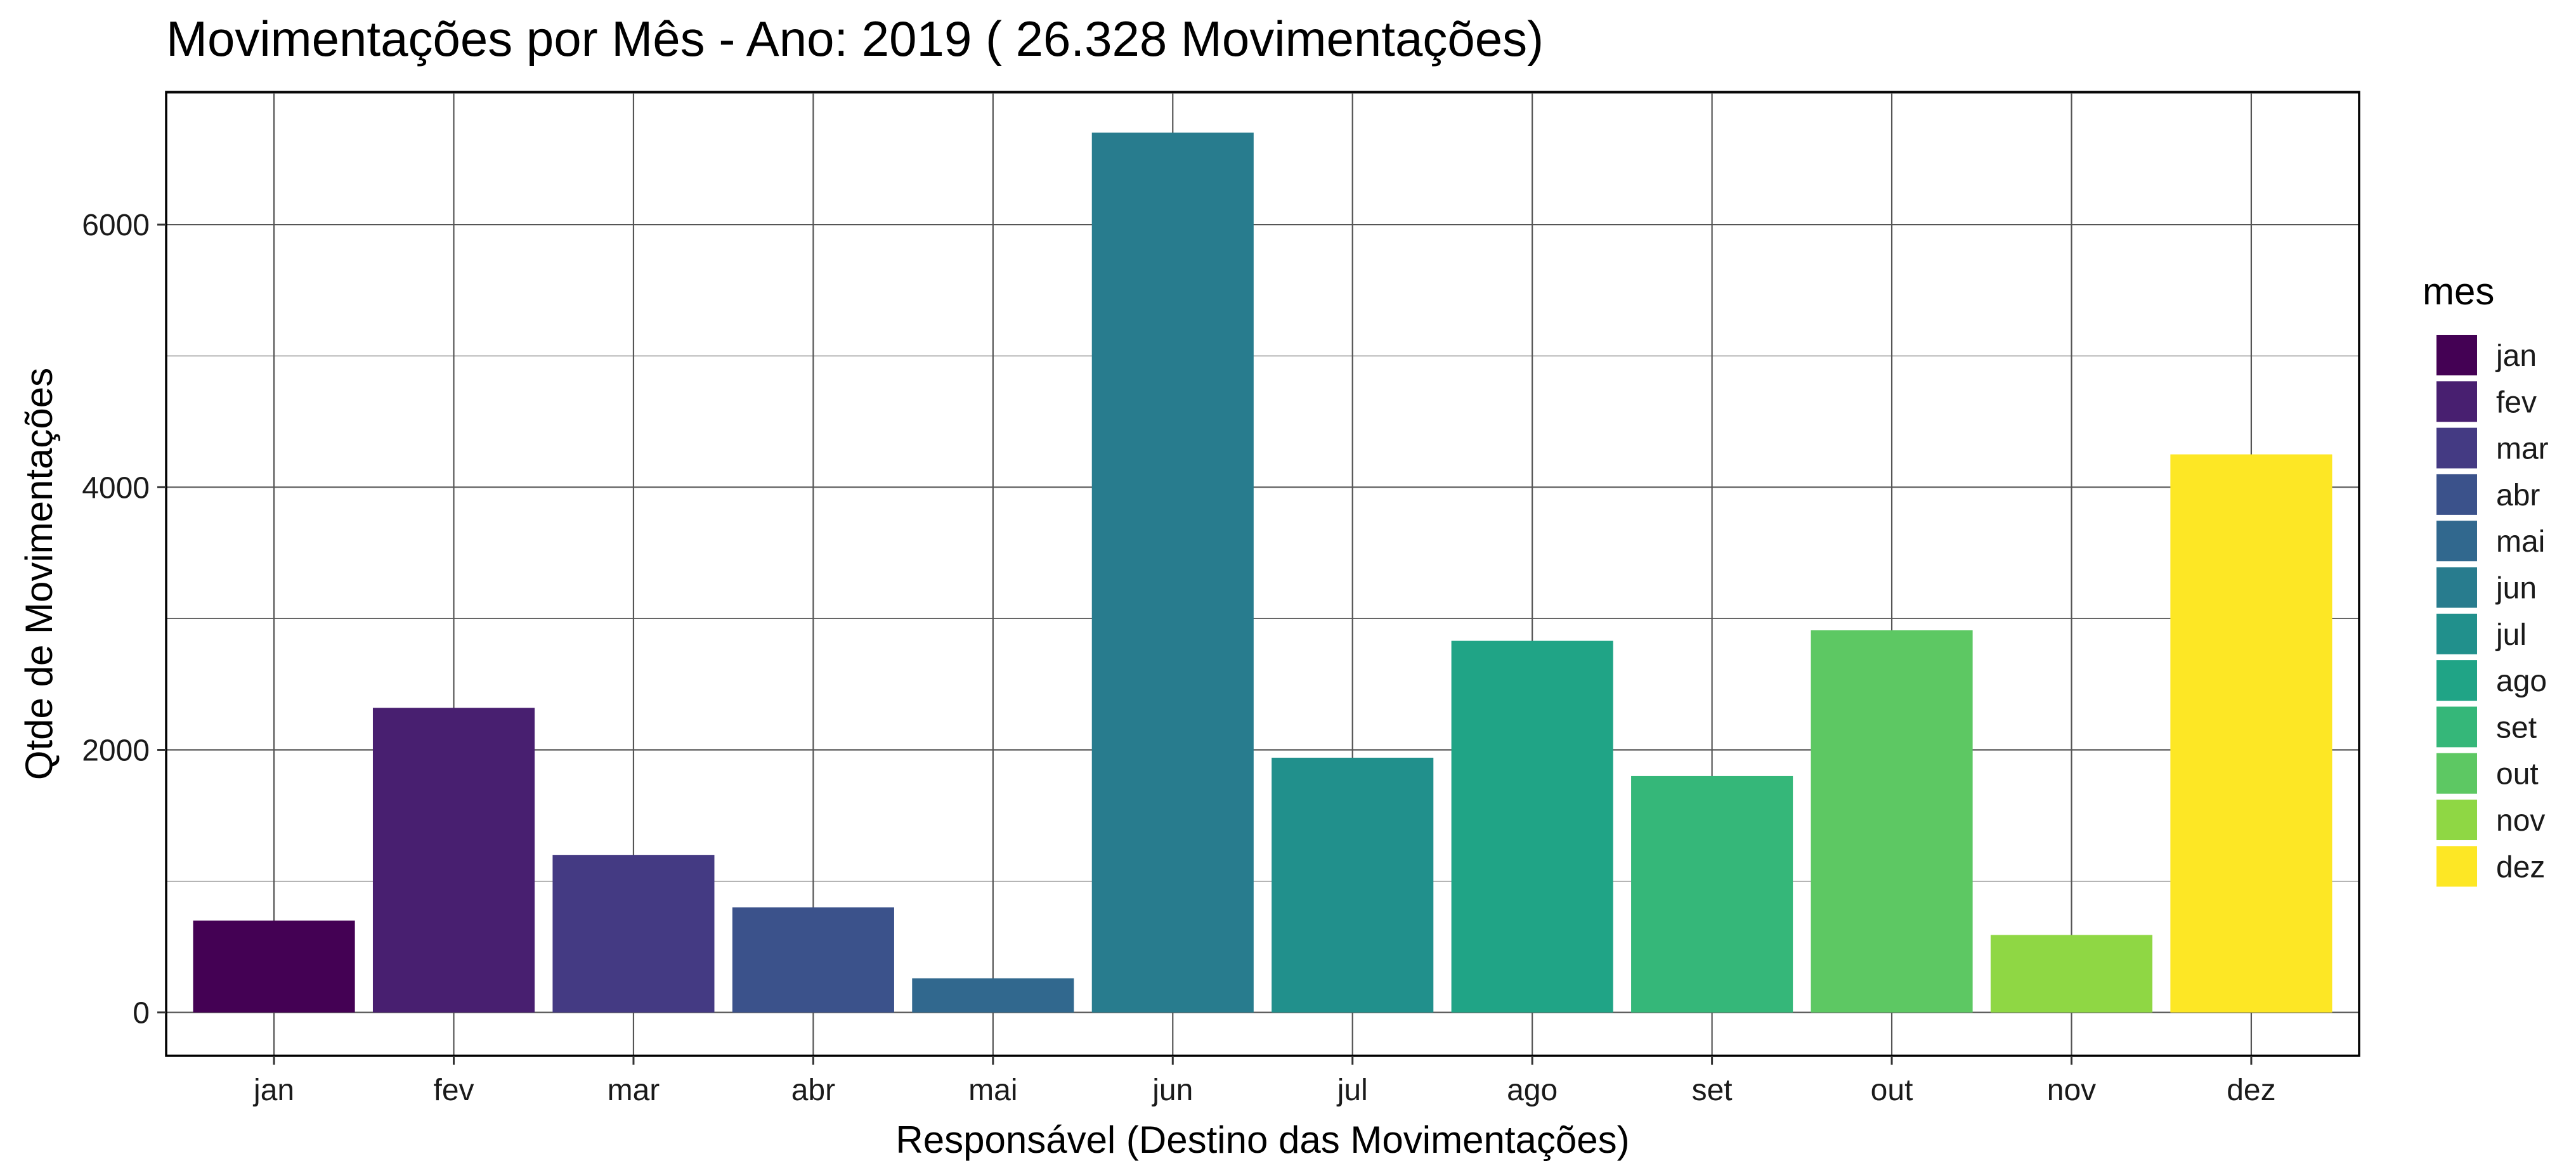 The height and width of the screenshot is (1175, 2576). What do you see at coordinates (1353, 885) in the screenshot?
I see `bar-jul` at bounding box center [1353, 885].